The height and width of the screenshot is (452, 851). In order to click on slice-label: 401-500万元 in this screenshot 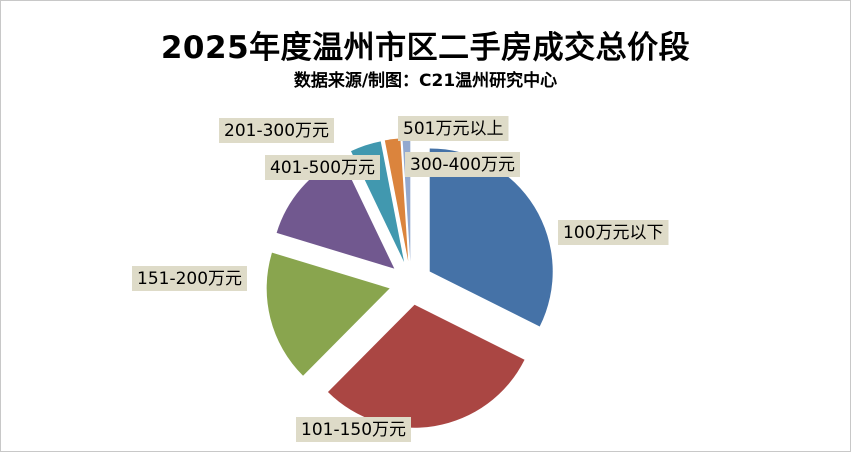, I will do `click(322, 167)`.